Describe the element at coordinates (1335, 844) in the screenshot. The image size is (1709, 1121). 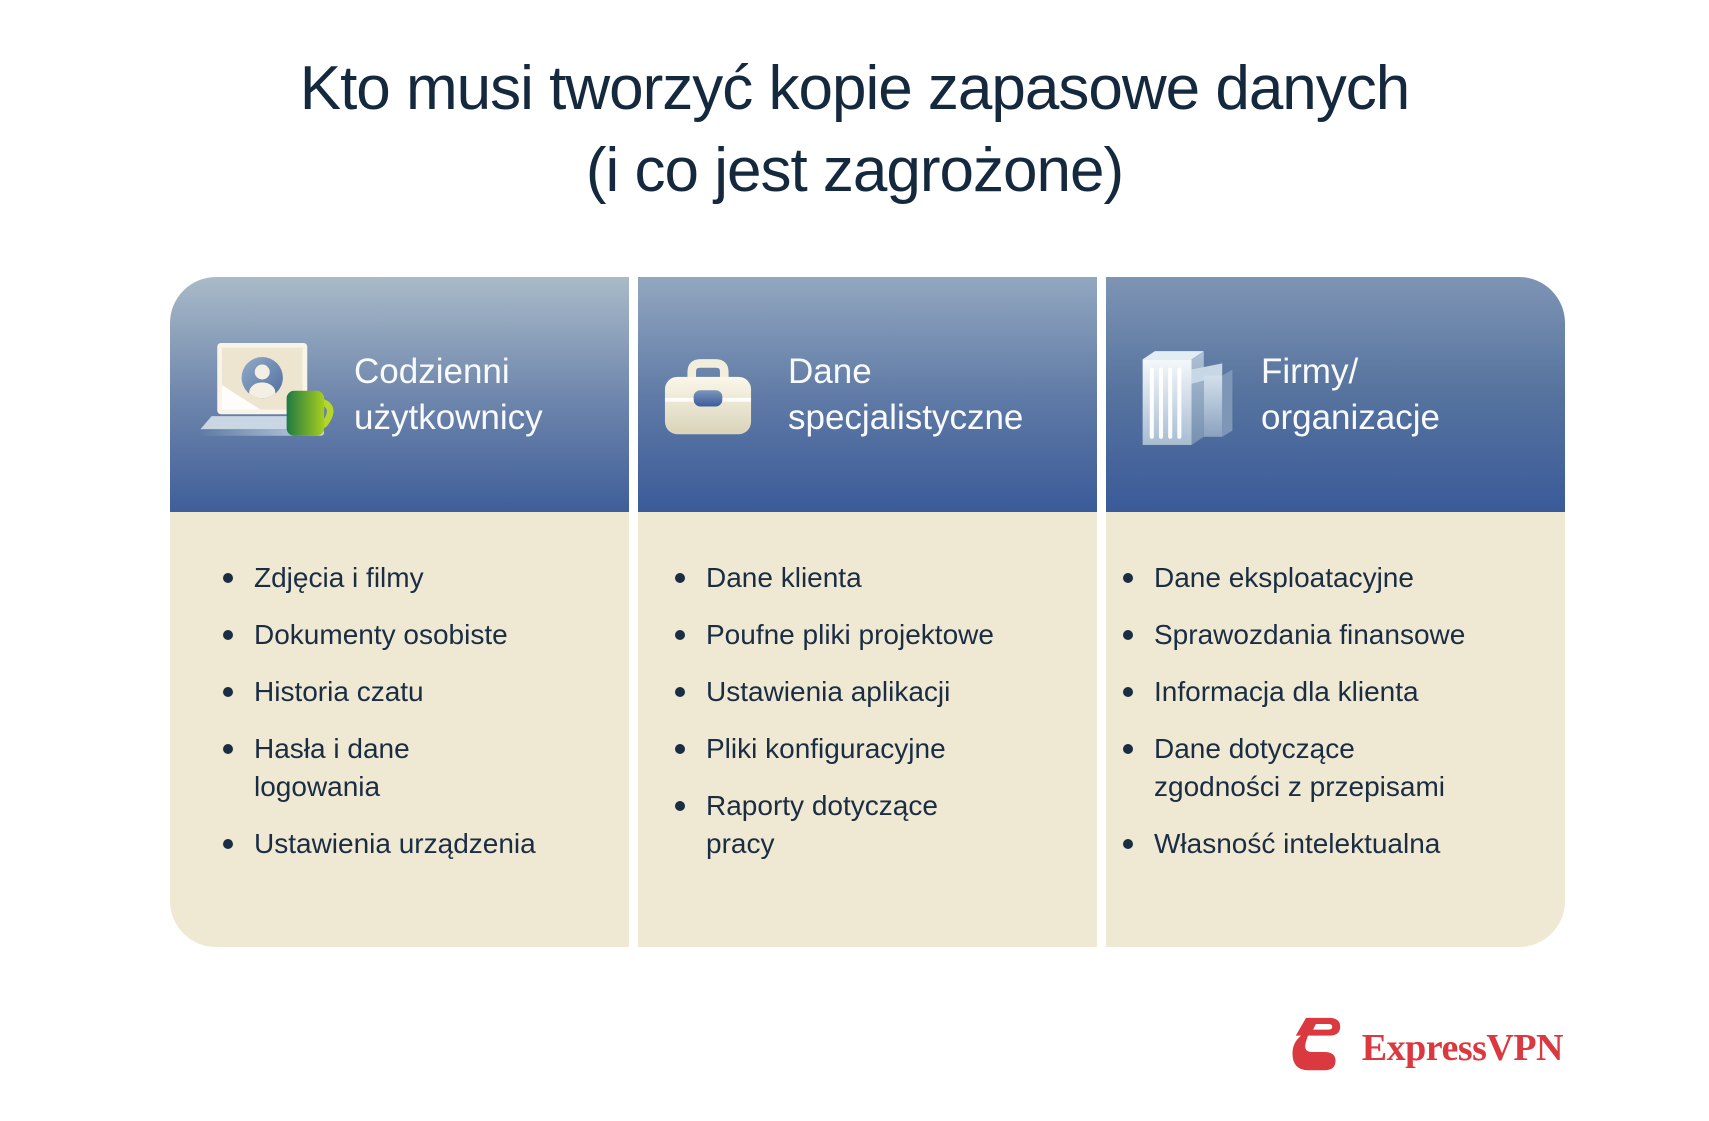
I see `list-item: Własność intelektualna` at that location.